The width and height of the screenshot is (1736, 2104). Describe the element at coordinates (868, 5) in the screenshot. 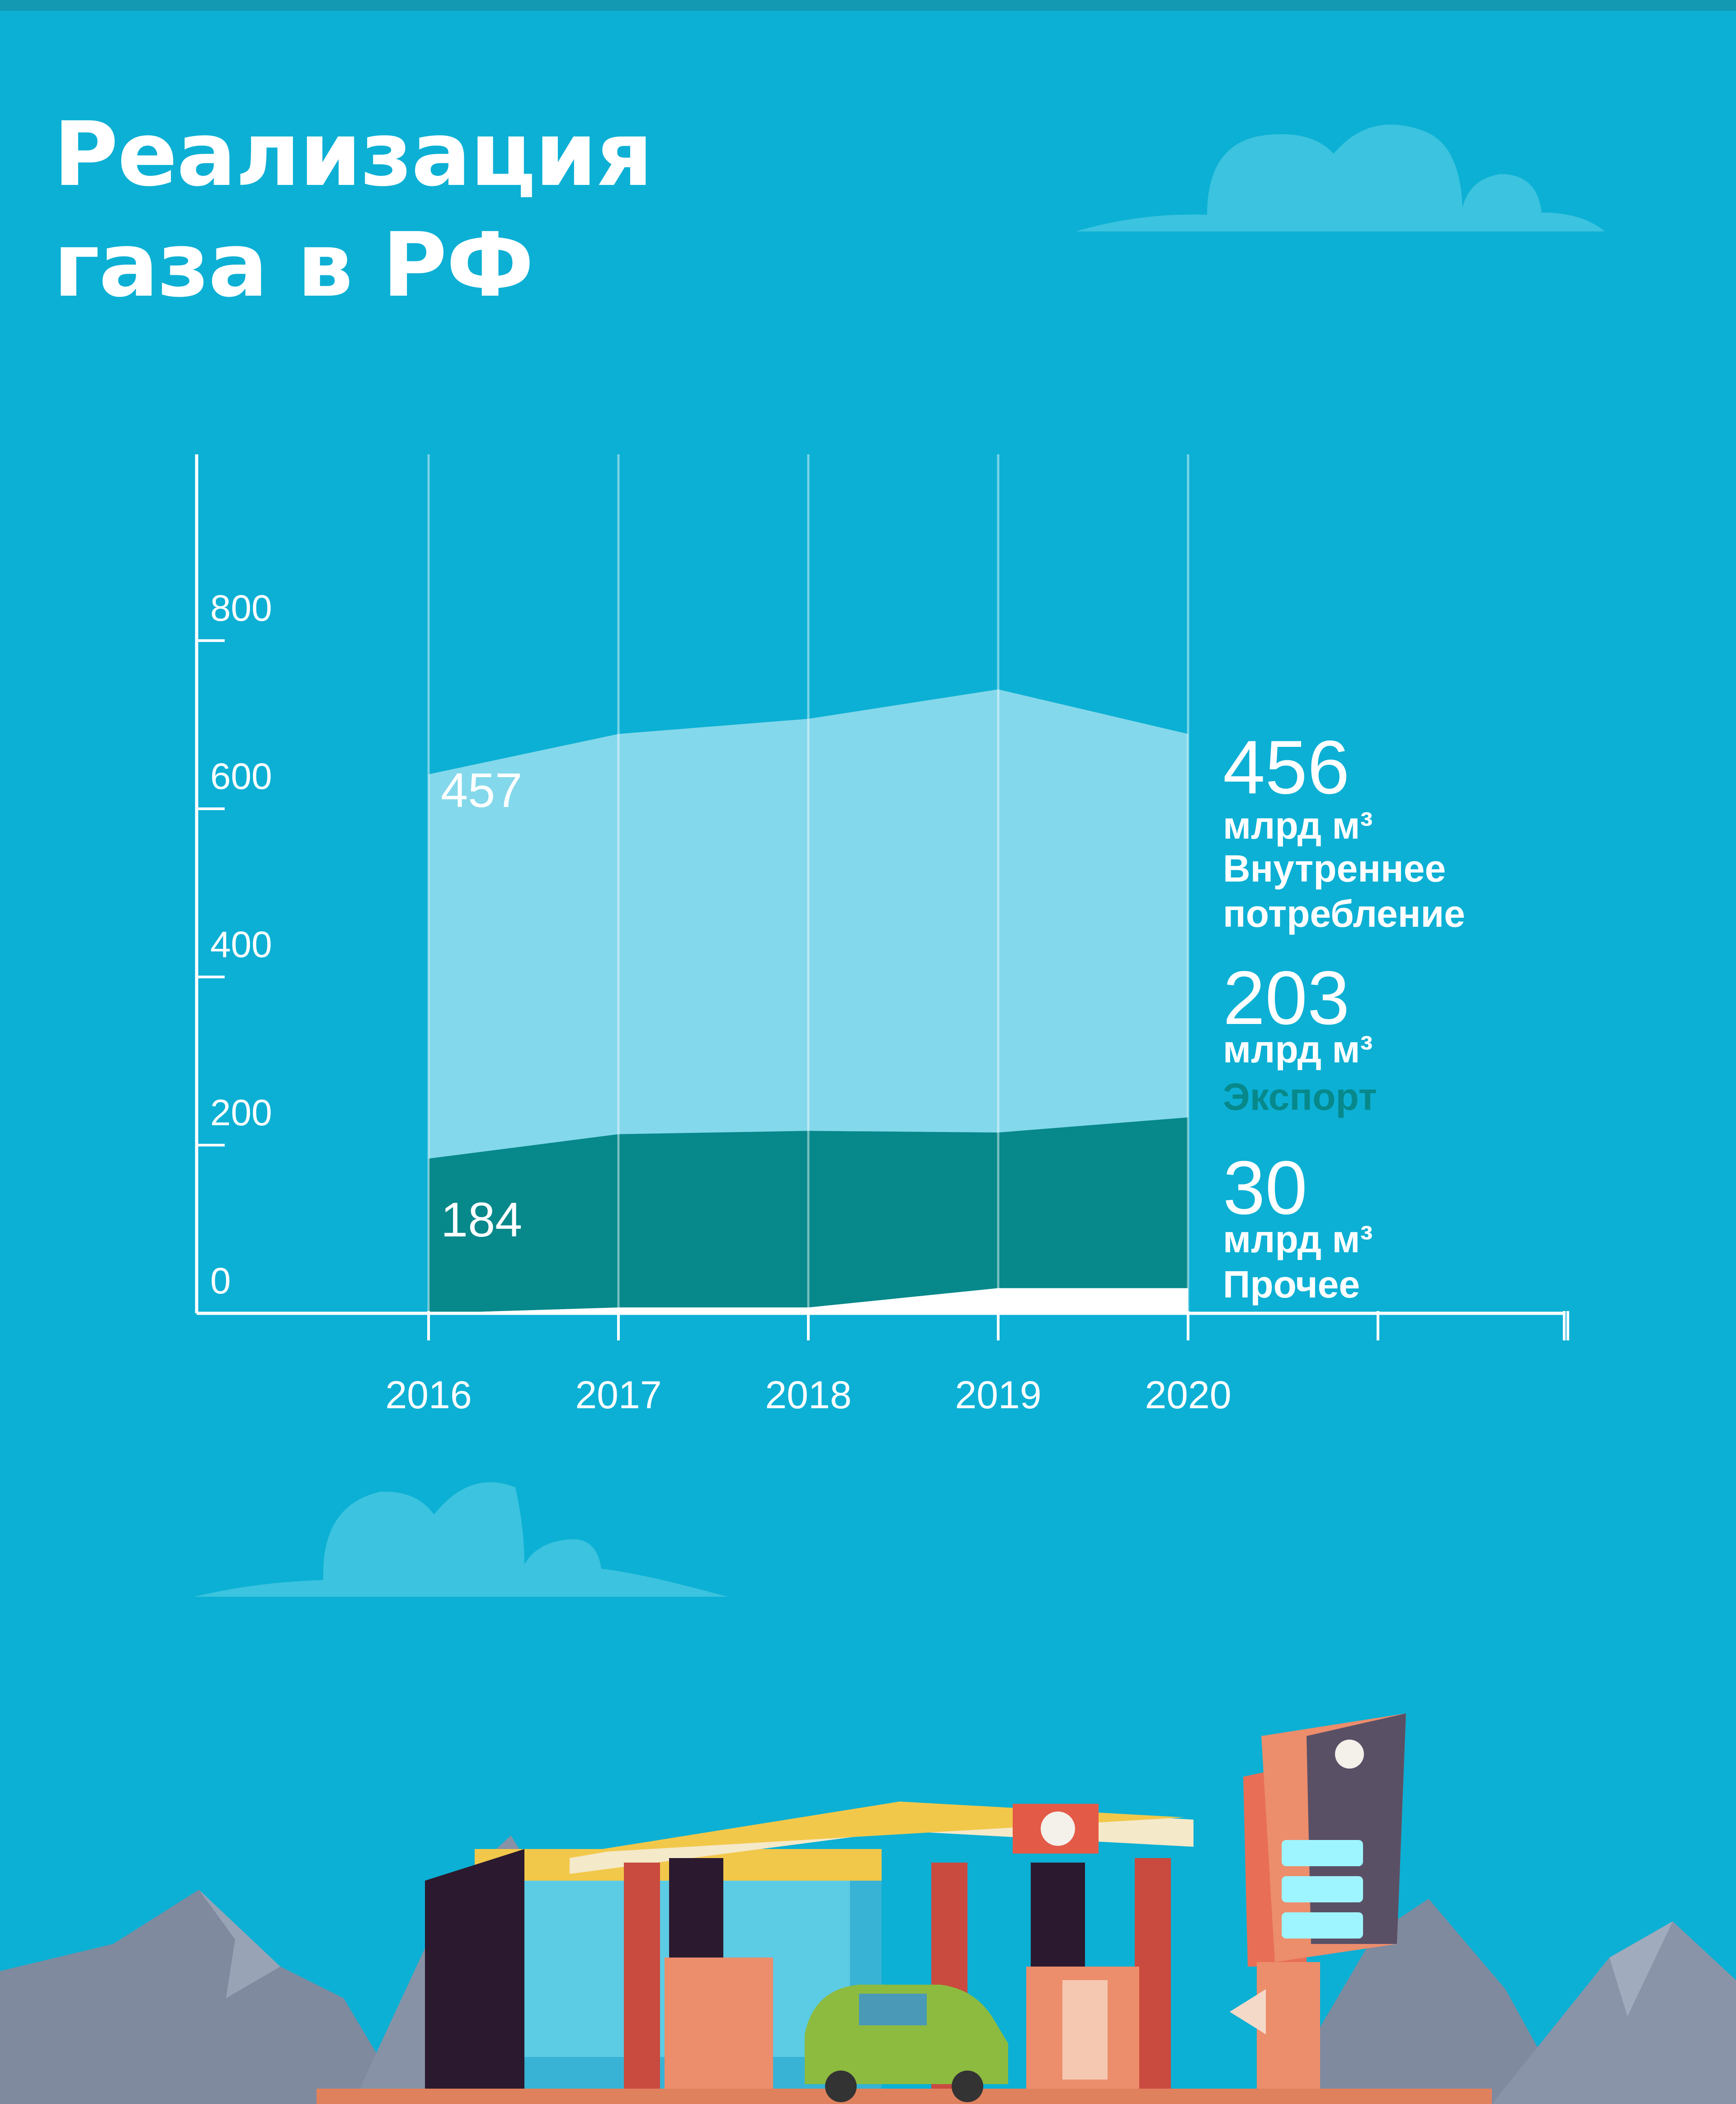

I see `top-bar` at that location.